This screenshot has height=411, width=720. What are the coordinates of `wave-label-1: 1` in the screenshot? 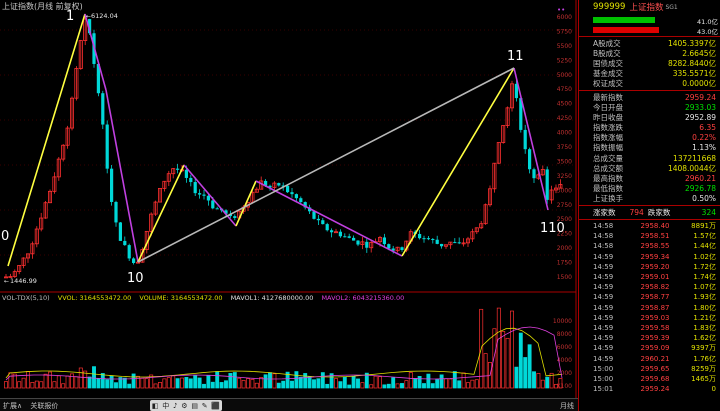 It's located at (70, 16).